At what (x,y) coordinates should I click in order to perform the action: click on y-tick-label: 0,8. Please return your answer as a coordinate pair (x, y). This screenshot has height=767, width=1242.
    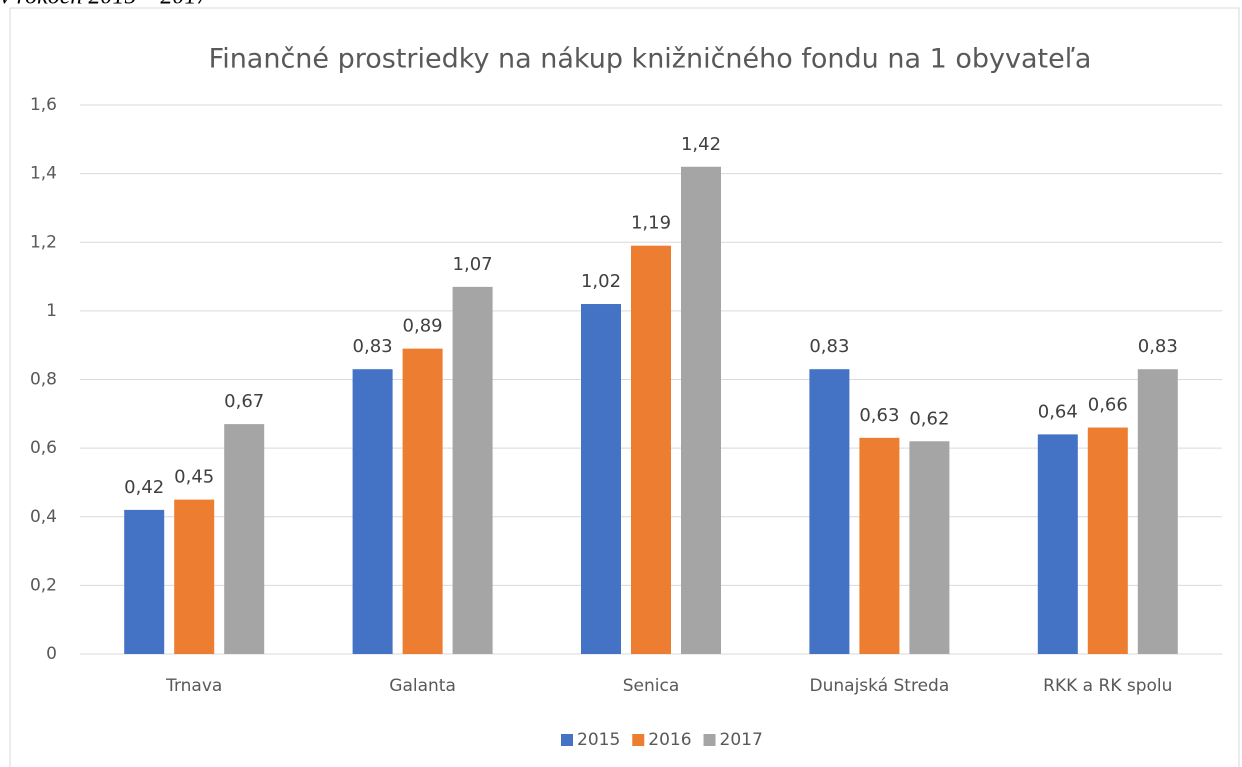
    Looking at the image, I should click on (43, 380).